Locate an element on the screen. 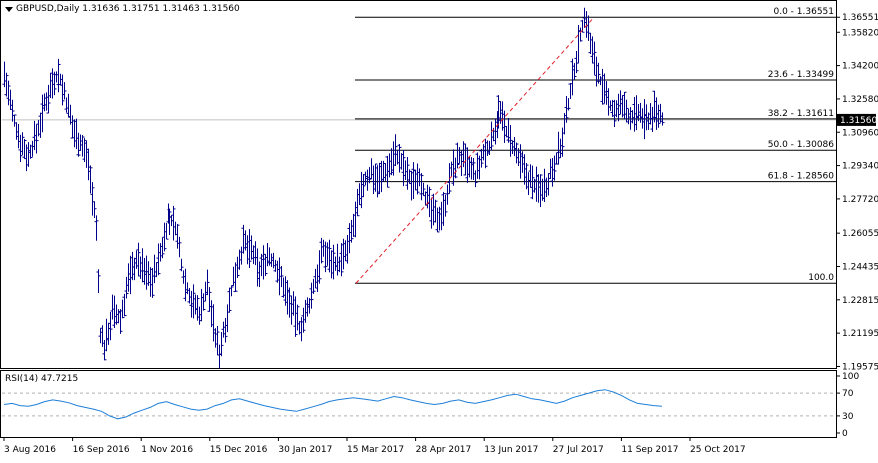  price-tick-label: 1.27720 is located at coordinates (860, 200).